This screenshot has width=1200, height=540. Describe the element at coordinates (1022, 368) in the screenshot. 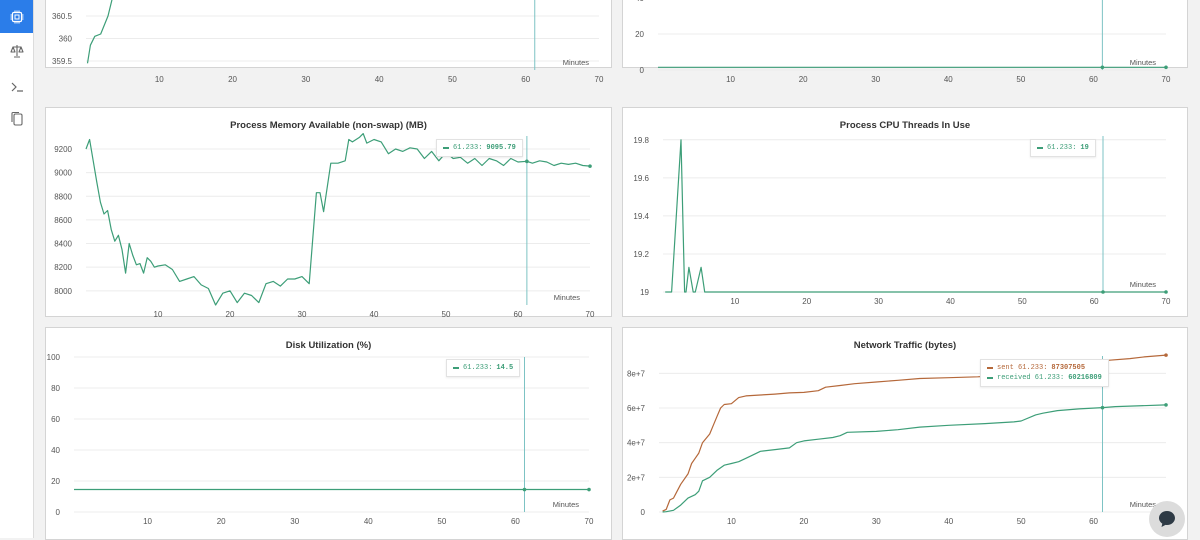

I see `legend-label: sent 61.233:` at that location.